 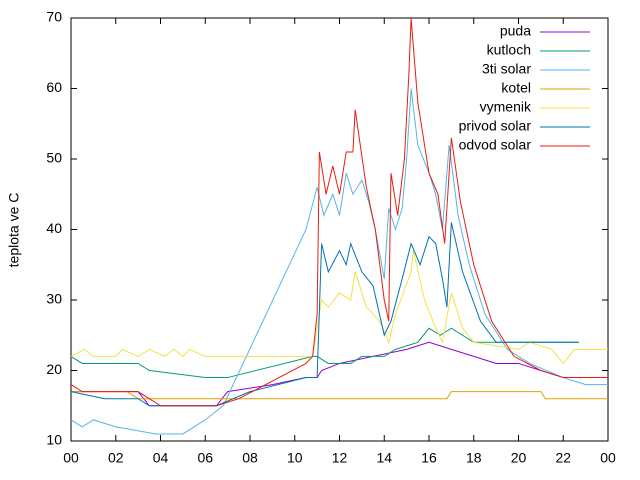 I want to click on legend-label: kotel, so click(x=516, y=88).